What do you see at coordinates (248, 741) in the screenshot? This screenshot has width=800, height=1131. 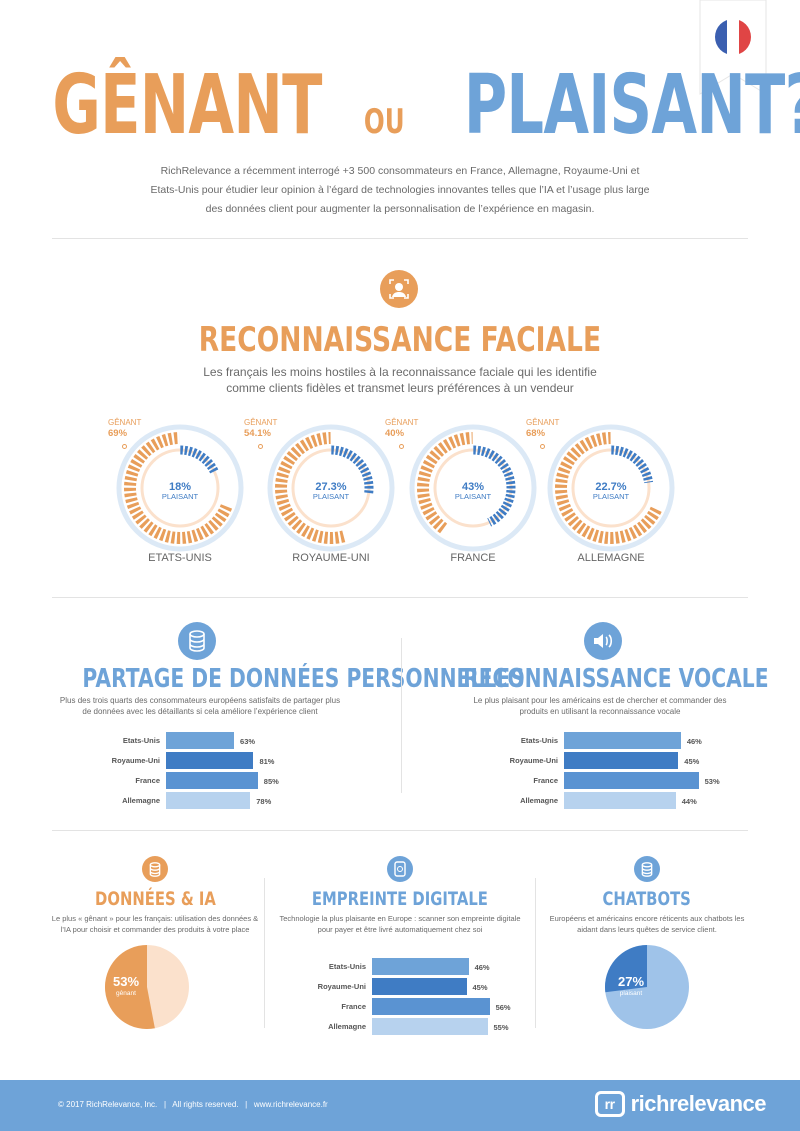 I see `bar-value-label: 63%` at bounding box center [248, 741].